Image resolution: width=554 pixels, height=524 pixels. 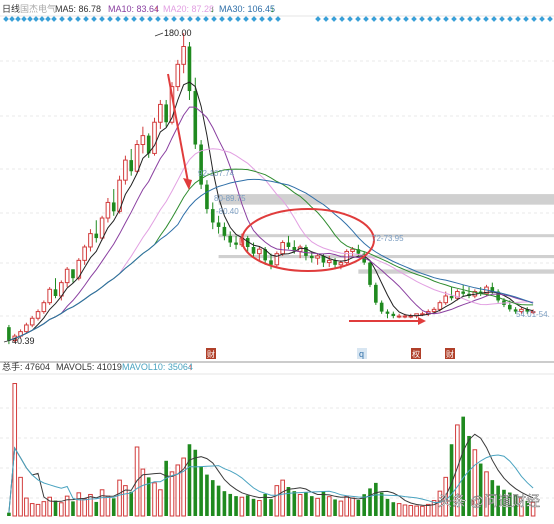 I want to click on gap1-label: 92-107.74, so click(x=216, y=173).